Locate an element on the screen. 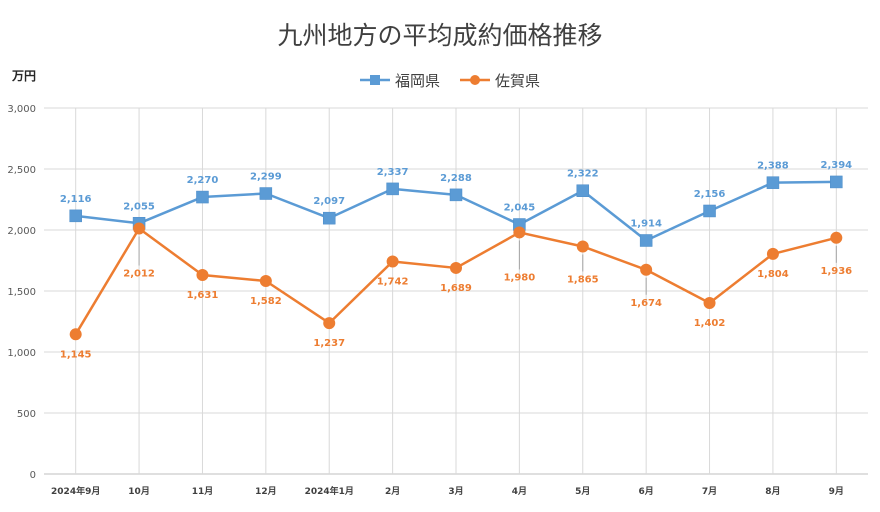 Image resolution: width=880 pixels, height=512 pixels. x-tick-label: 5月 is located at coordinates (582, 491).